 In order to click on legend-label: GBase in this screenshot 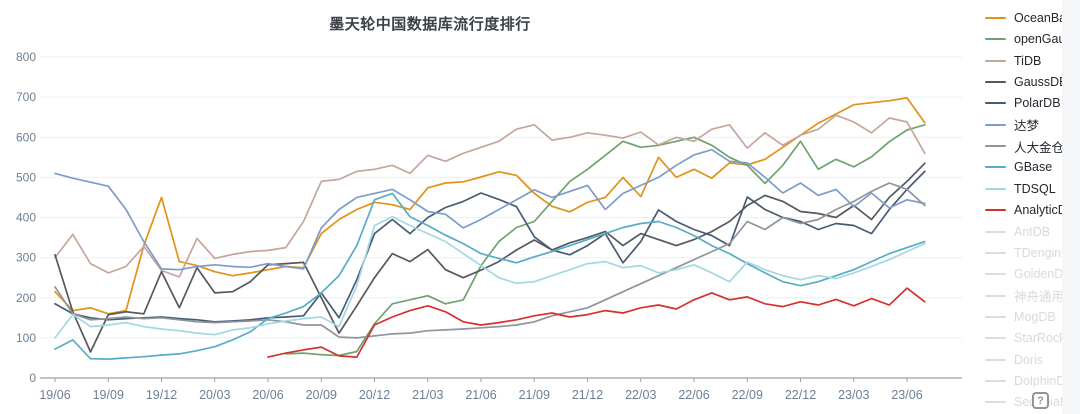, I will do `click(1033, 167)`.